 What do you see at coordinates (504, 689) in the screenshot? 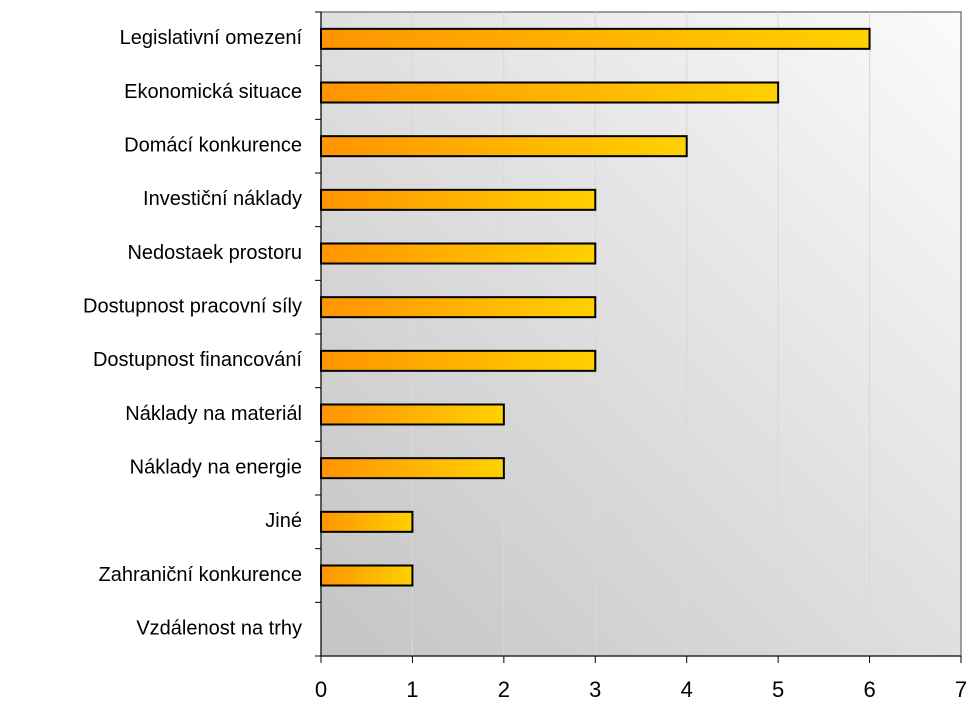
I see `x-tick-label: 2` at bounding box center [504, 689].